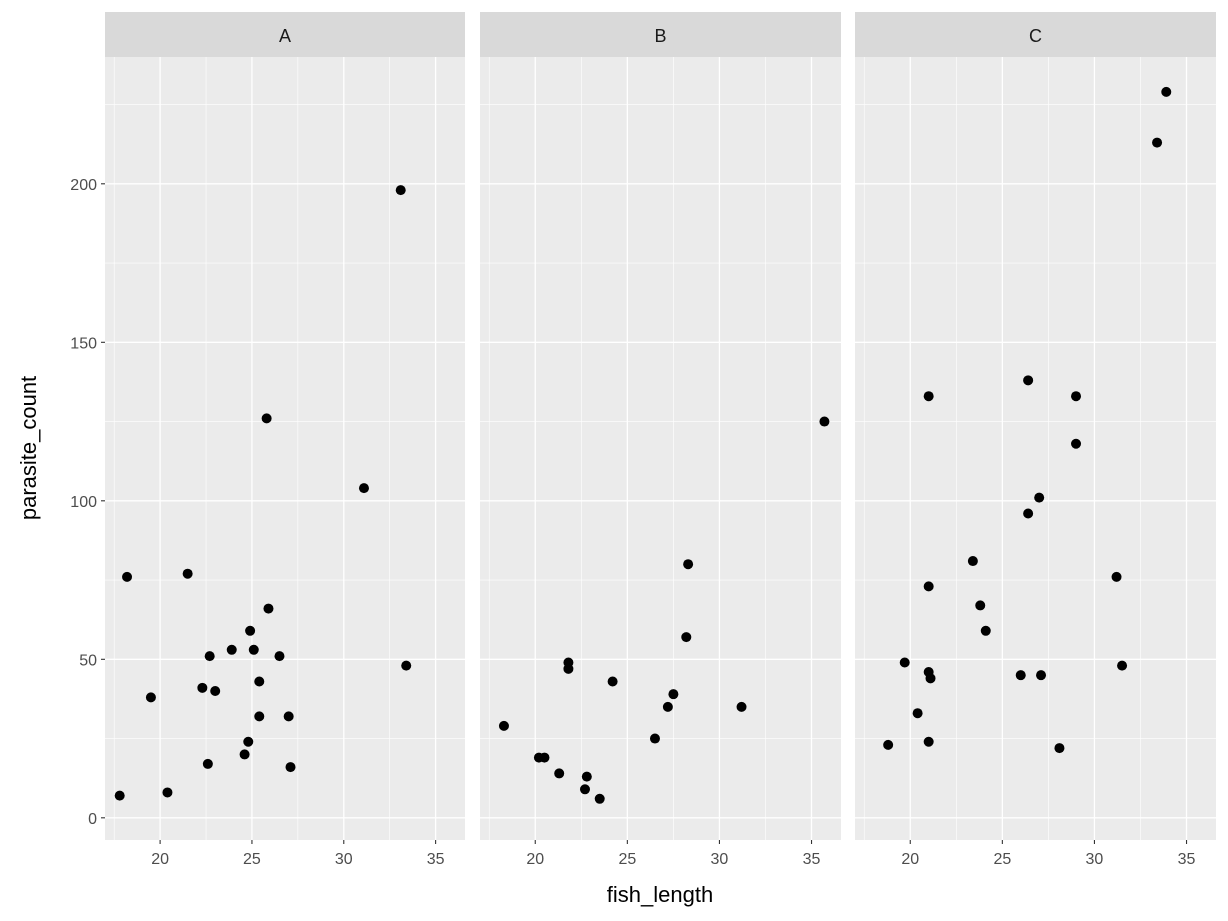 Image resolution: width=1228 pixels, height=921 pixels. I want to click on facet-strip-label: C, so click(1035, 36).